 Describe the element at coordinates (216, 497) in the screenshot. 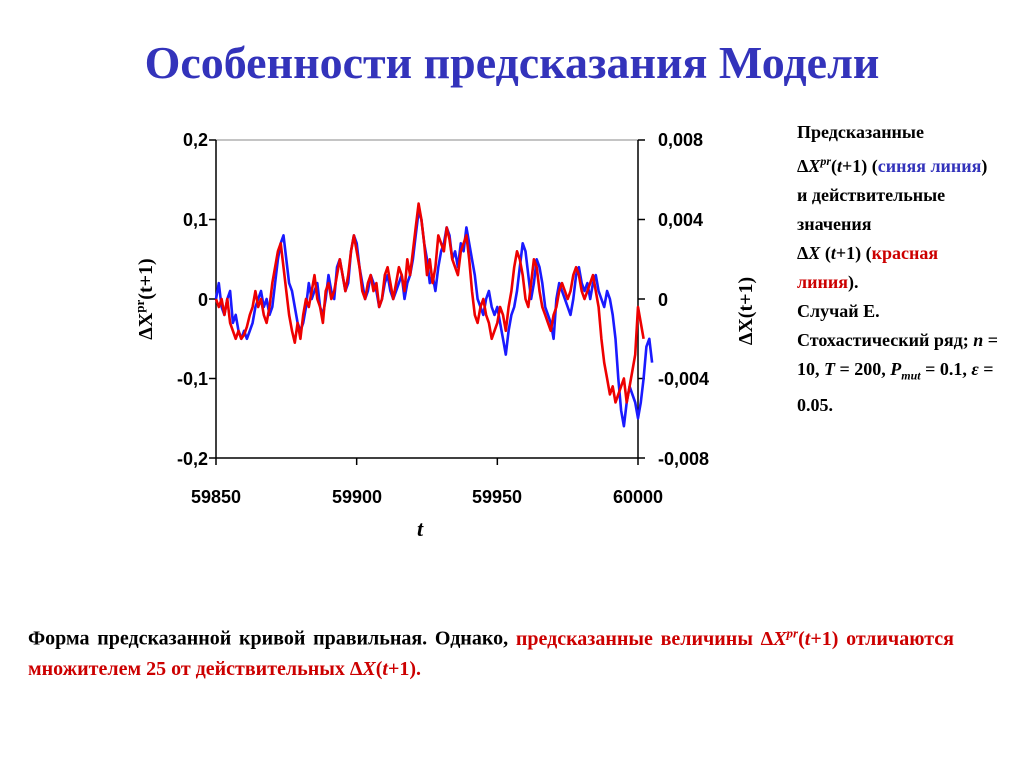

I see `x-tick-label: 59850` at that location.